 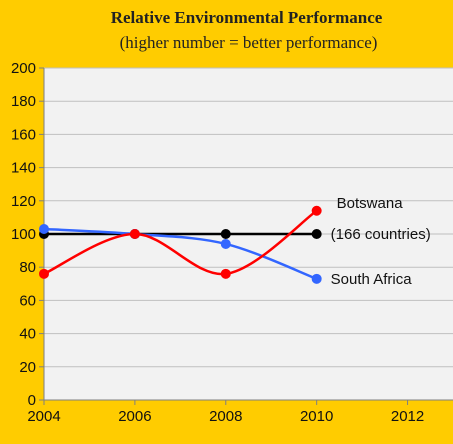 I want to click on y-tick-label: 160, so click(x=23, y=134).